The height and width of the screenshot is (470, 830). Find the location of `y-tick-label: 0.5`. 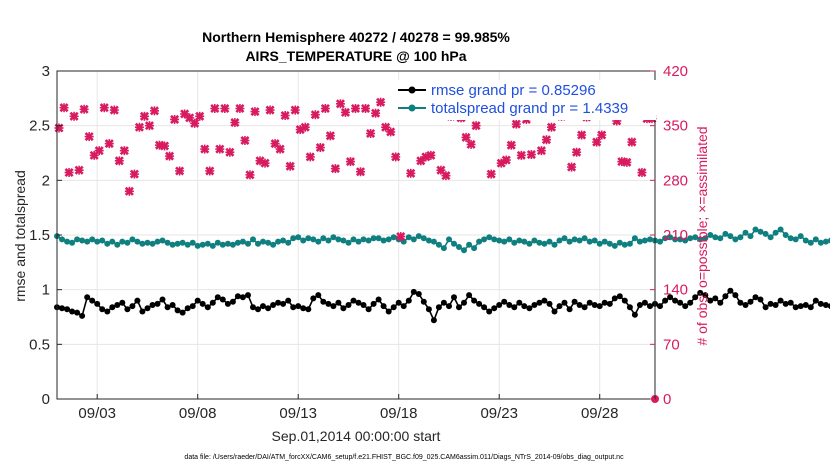

y-tick-label: 0.5 is located at coordinates (39, 344).